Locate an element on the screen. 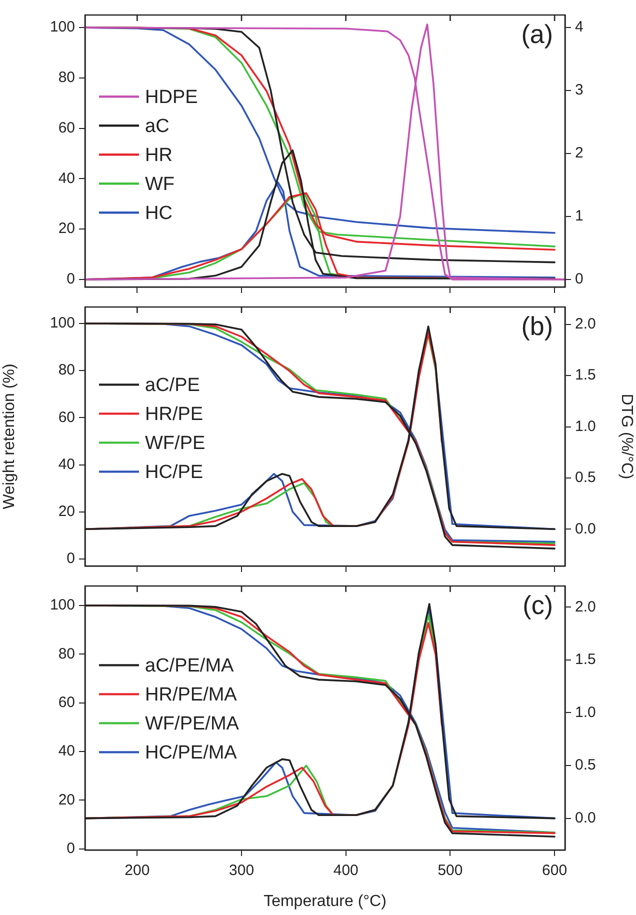 Image resolution: width=636 pixels, height=915 pixels. annotation: (a) is located at coordinates (537, 34).